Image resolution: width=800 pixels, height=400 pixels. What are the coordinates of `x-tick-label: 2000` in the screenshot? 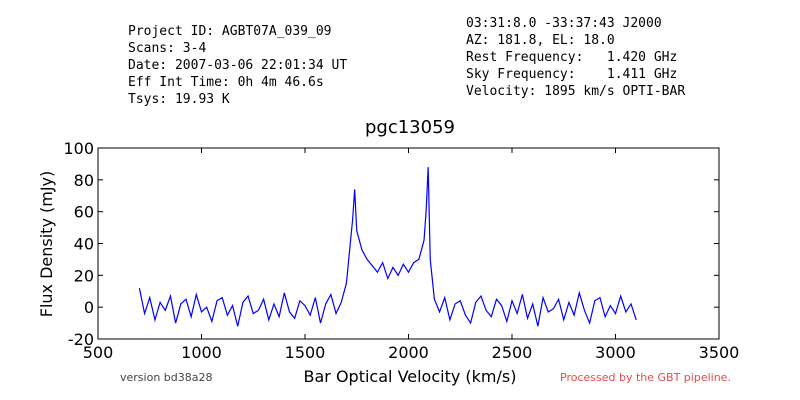 It's located at (408, 352).